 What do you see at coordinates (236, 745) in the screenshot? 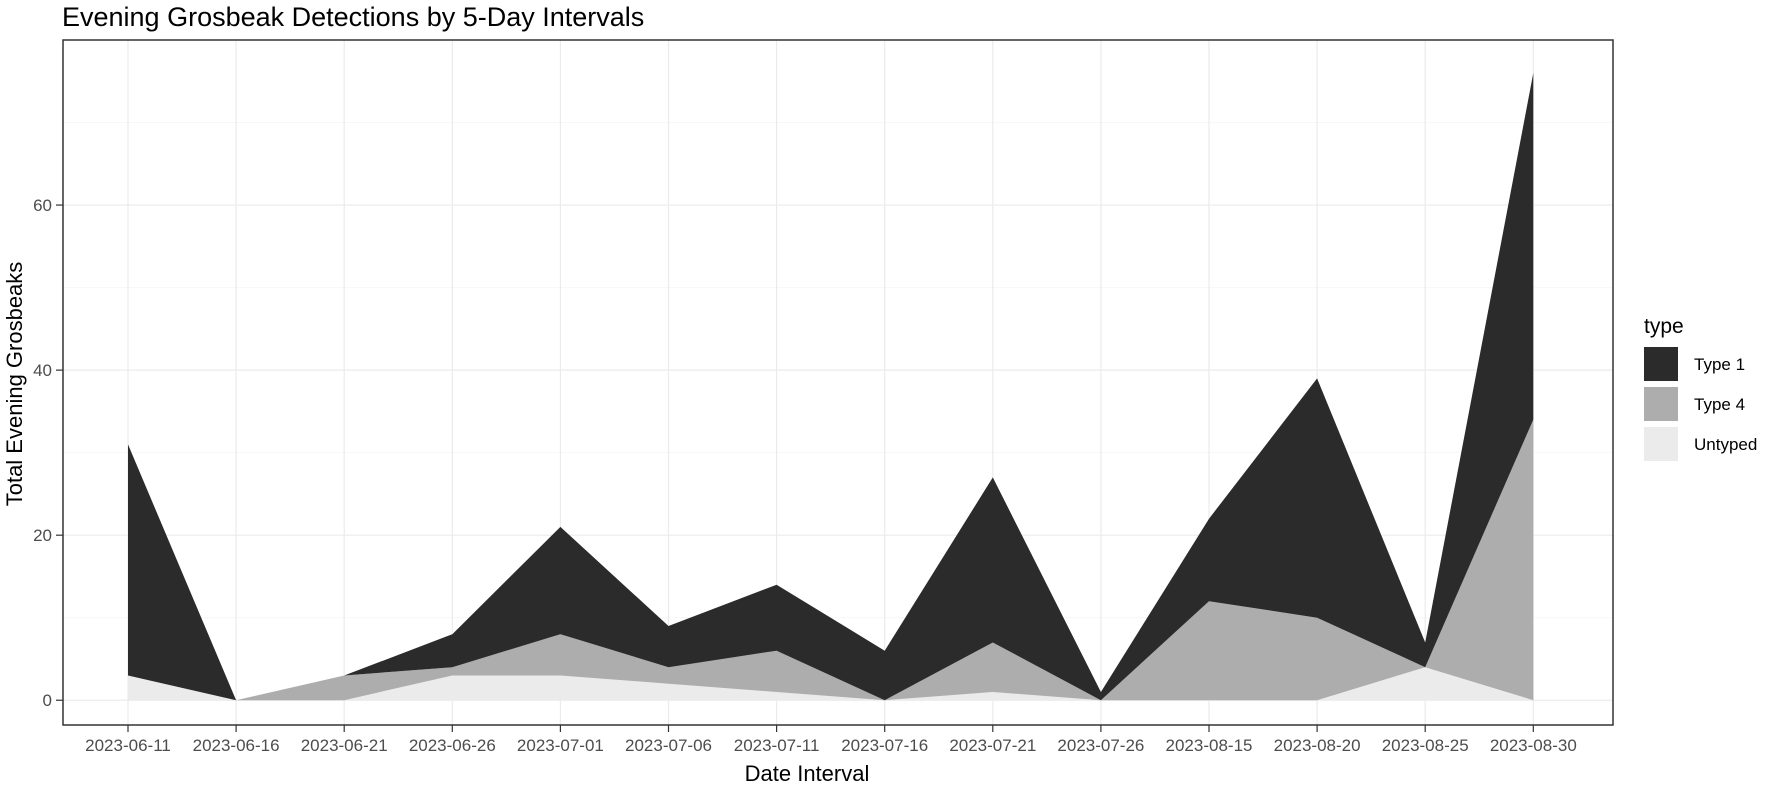
I see `x-tick-label: 2023-06-16` at bounding box center [236, 745].